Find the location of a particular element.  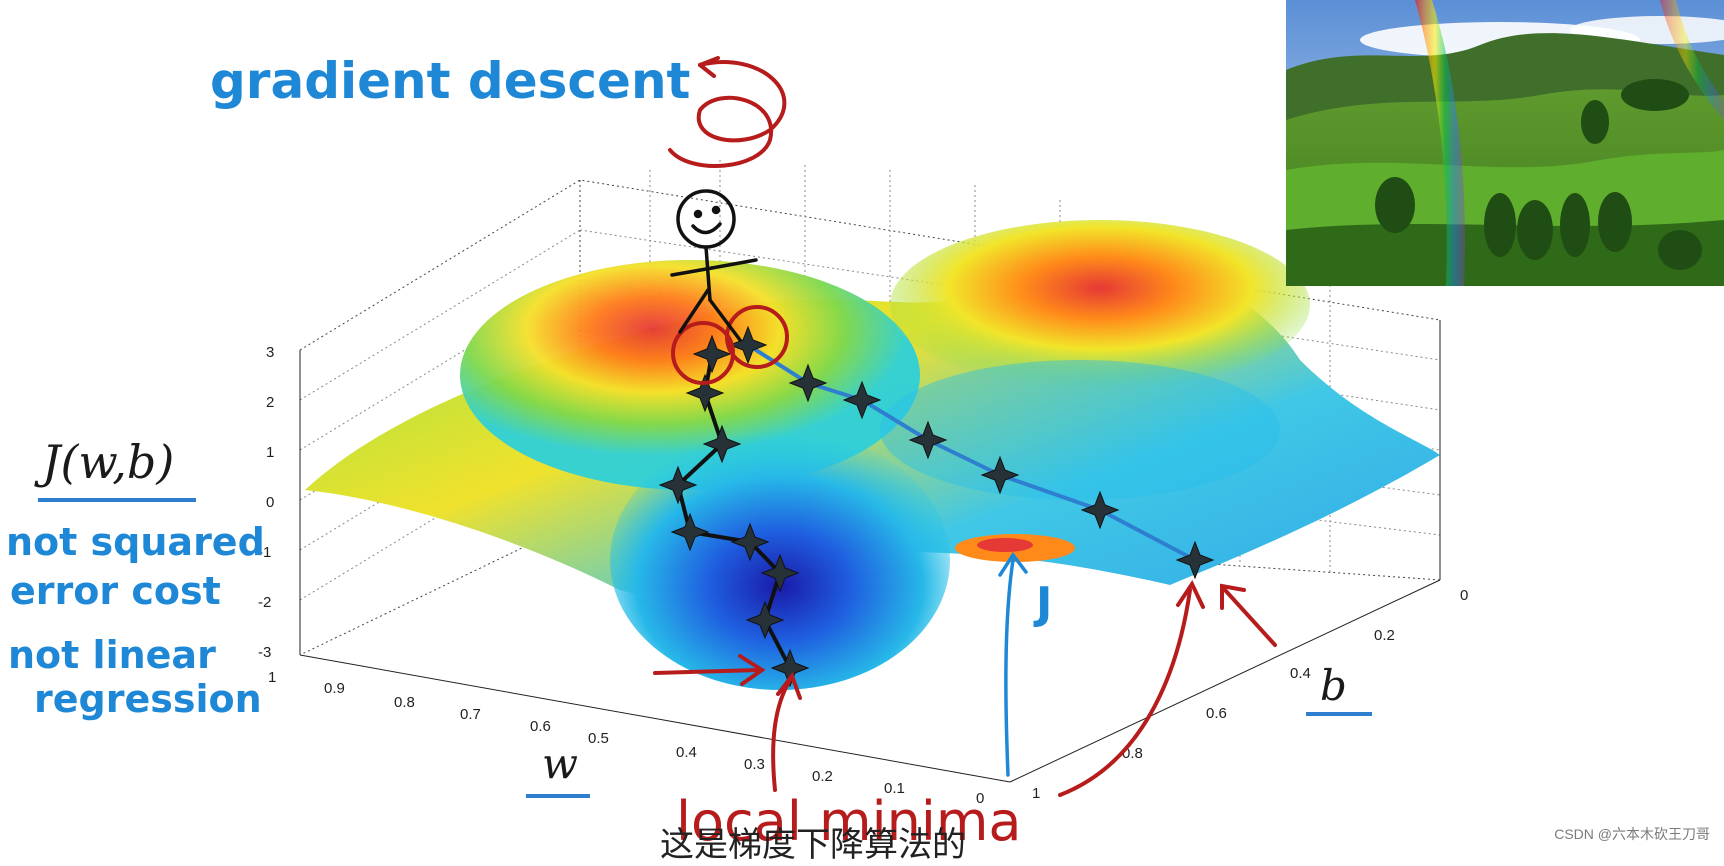

b-tick: 1 is located at coordinates (1036, 793).